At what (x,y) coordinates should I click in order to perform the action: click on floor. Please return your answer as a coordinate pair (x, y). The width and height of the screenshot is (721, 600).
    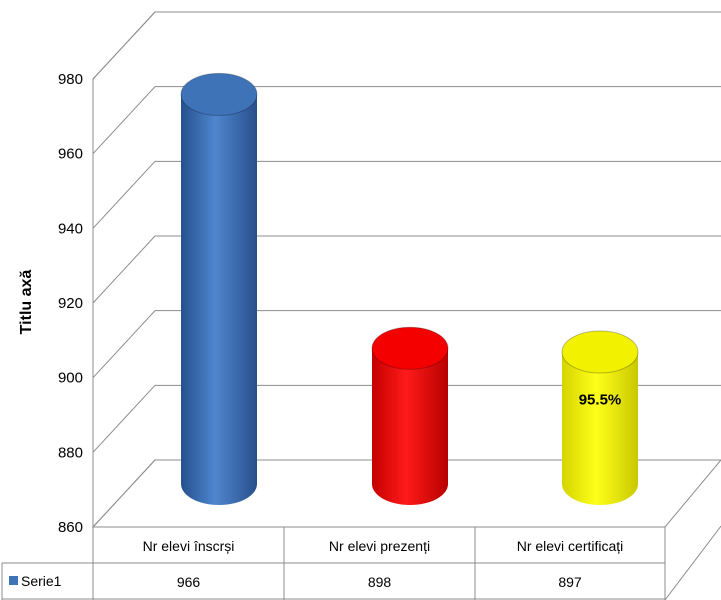
    Looking at the image, I should click on (406, 493).